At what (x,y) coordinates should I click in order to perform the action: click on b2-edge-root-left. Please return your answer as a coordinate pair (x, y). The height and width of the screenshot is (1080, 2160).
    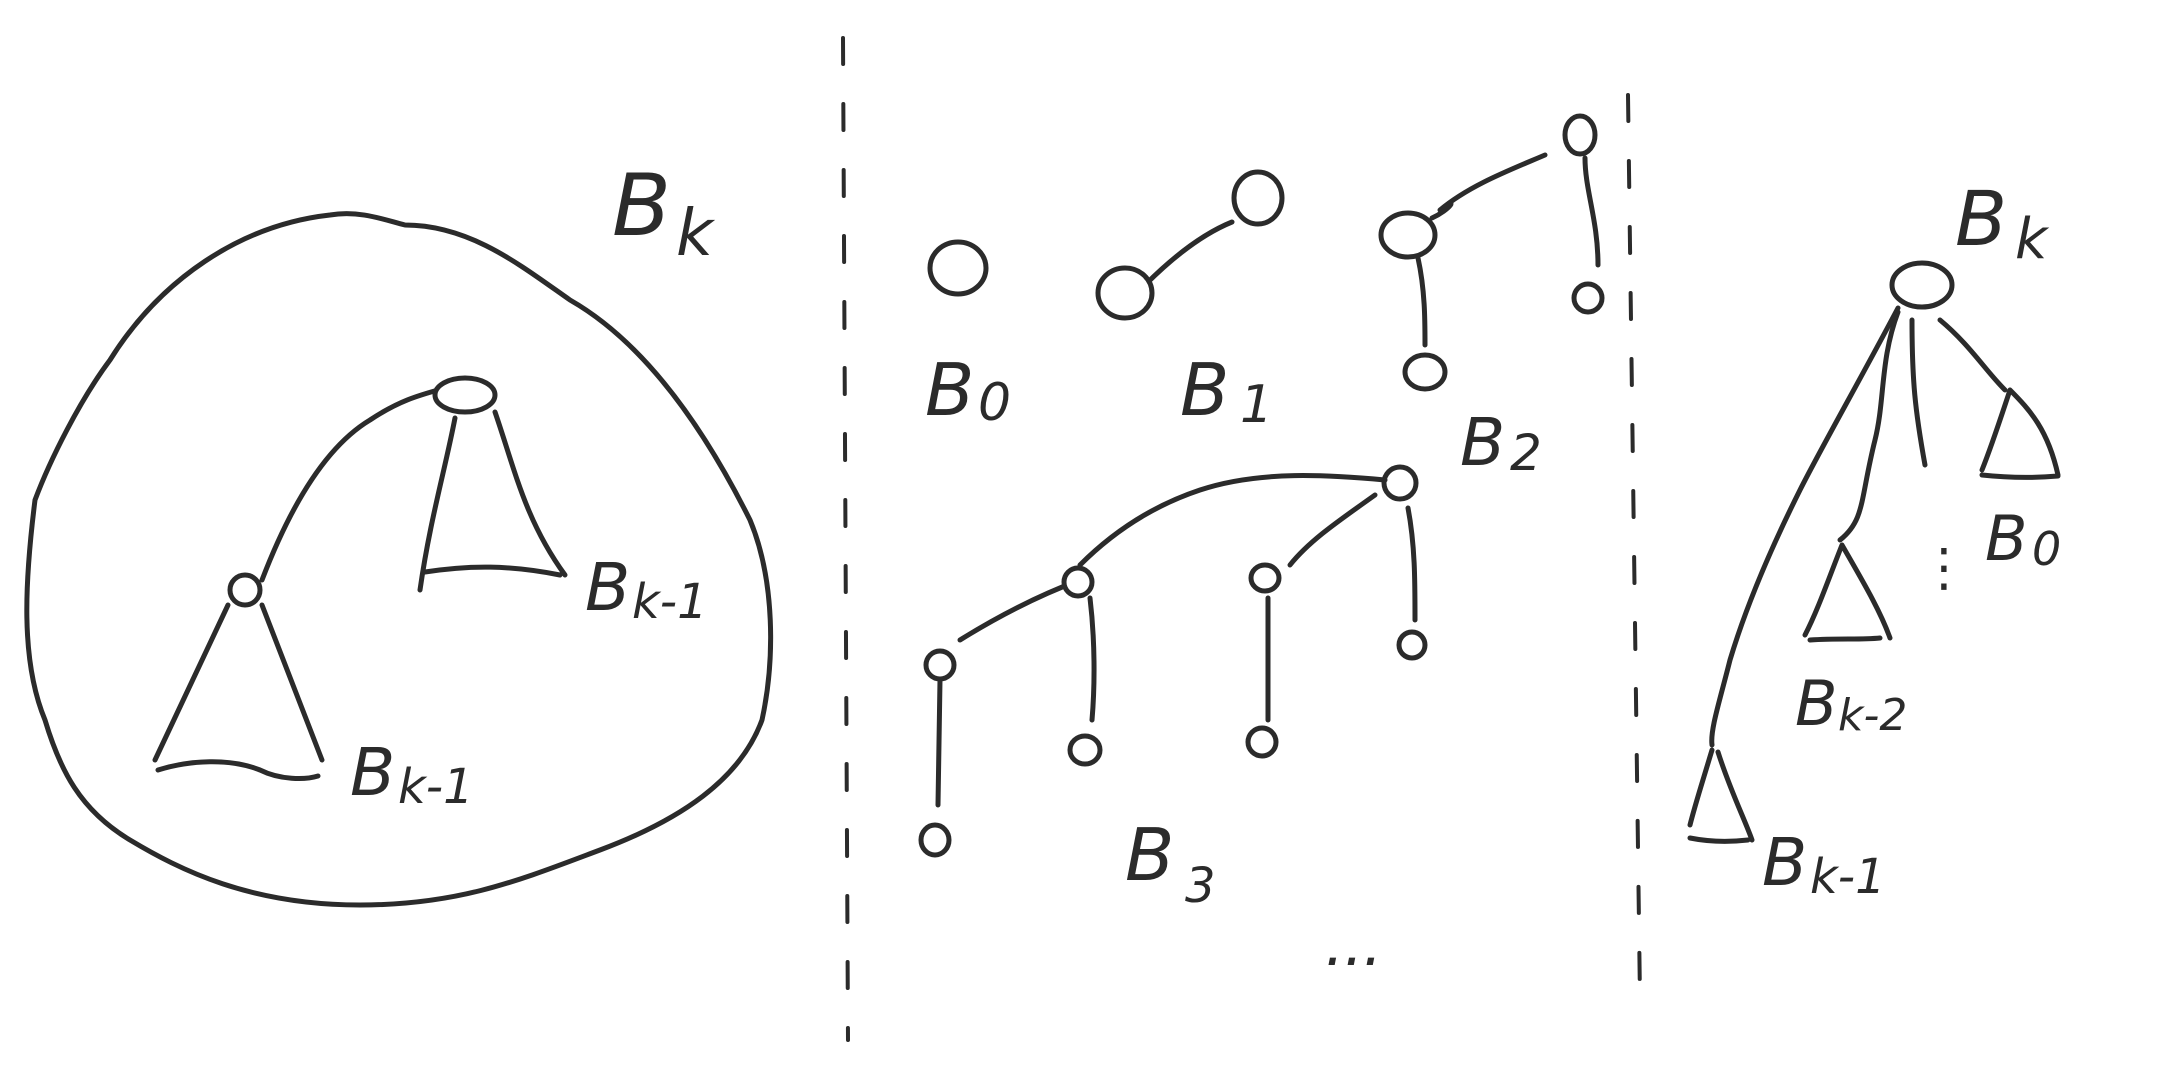
    Looking at the image, I should click on (1488, 186).